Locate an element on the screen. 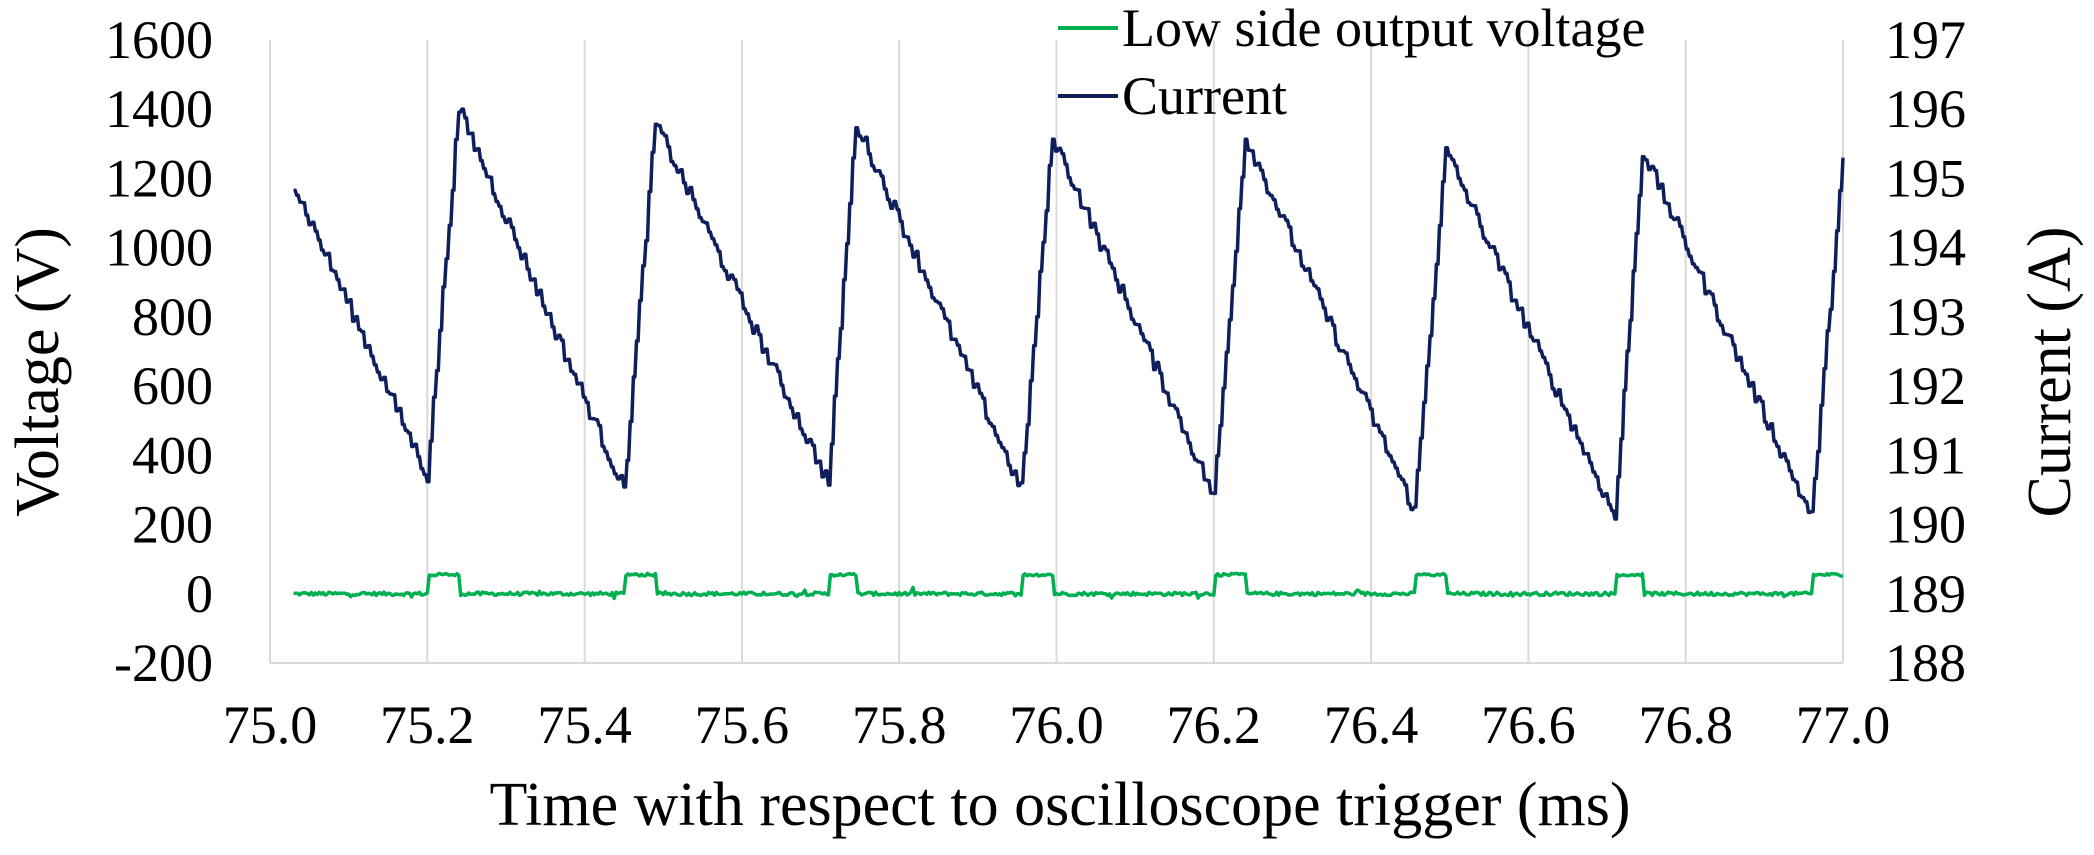 This screenshot has width=2094, height=855. y2-tick-label: 190 is located at coordinates (1925, 525).